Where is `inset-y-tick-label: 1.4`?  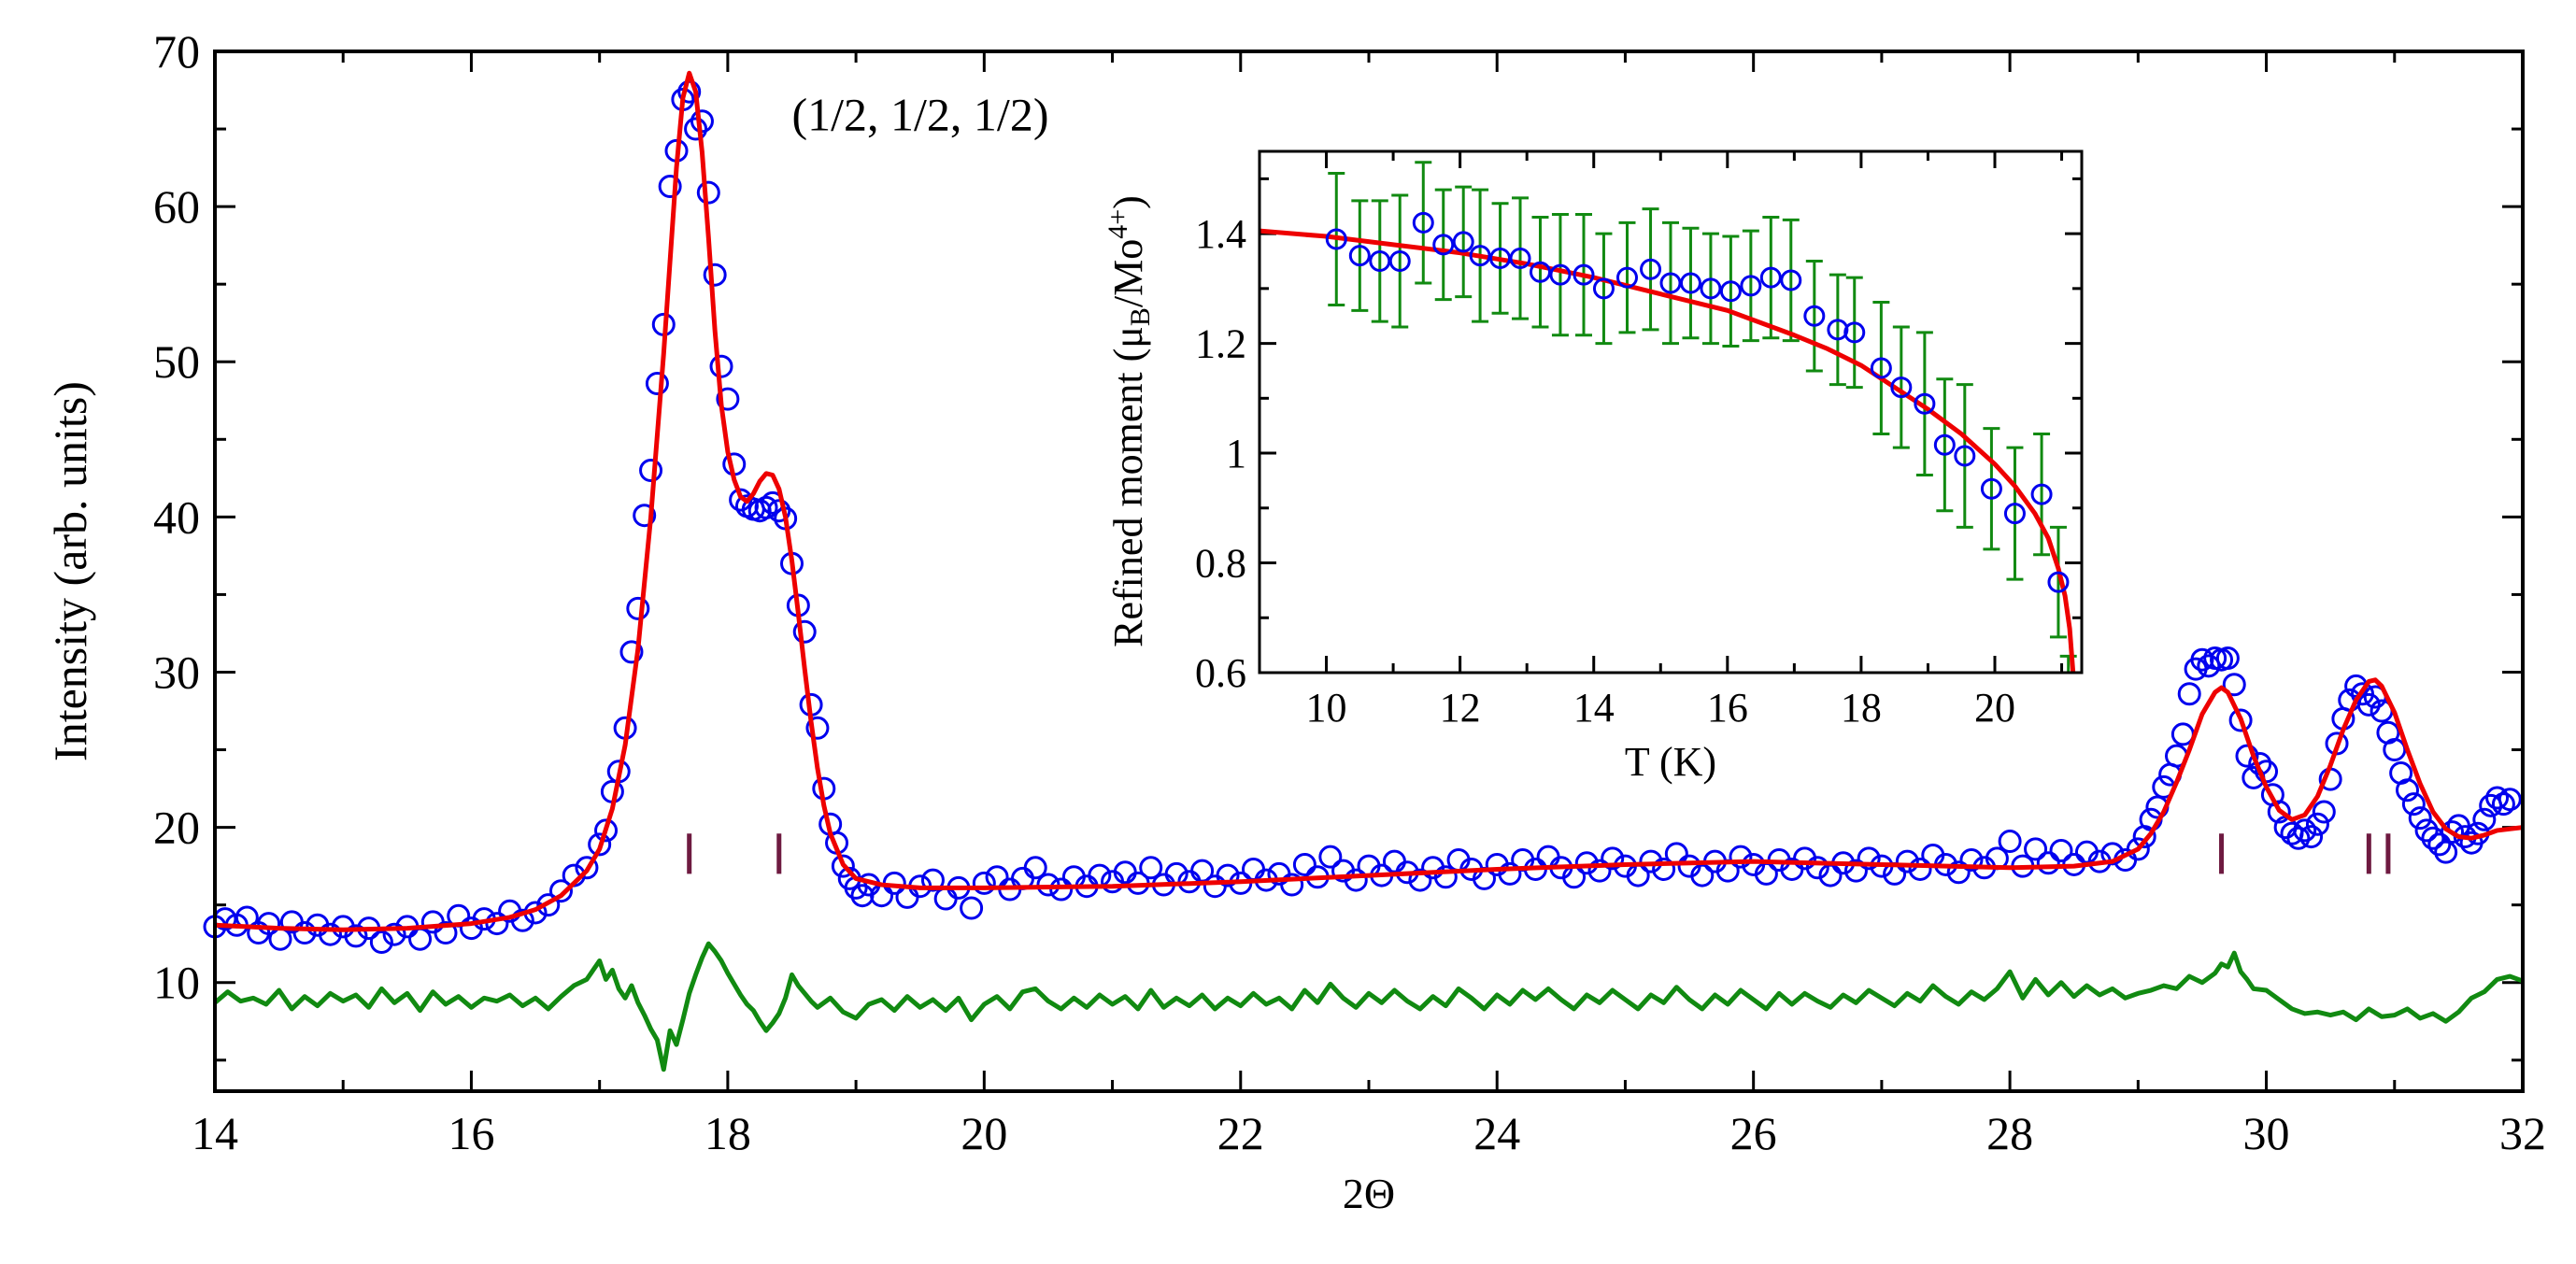 inset-y-tick-label: 1.4 is located at coordinates (1220, 234).